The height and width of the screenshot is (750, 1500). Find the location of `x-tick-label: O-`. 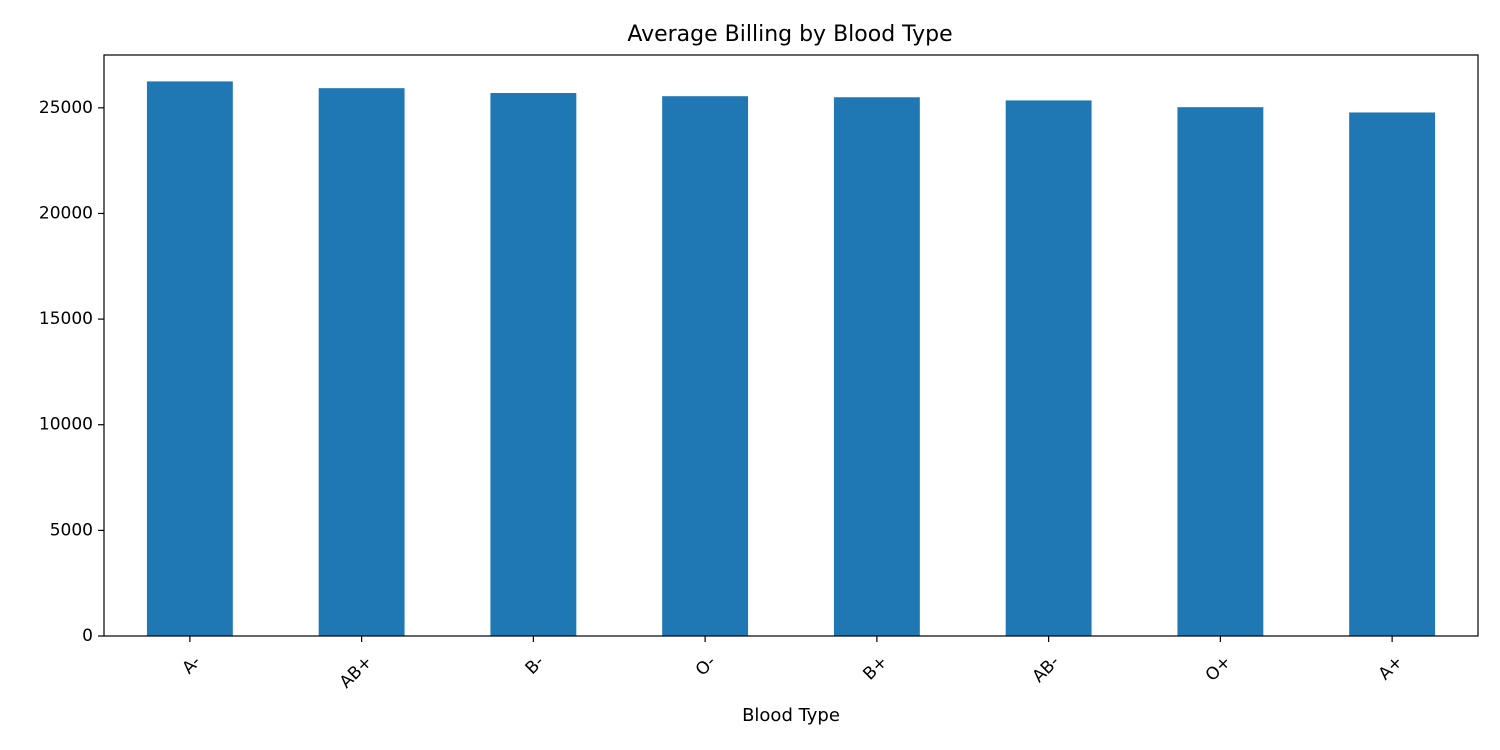

x-tick-label: O- is located at coordinates (706, 666).